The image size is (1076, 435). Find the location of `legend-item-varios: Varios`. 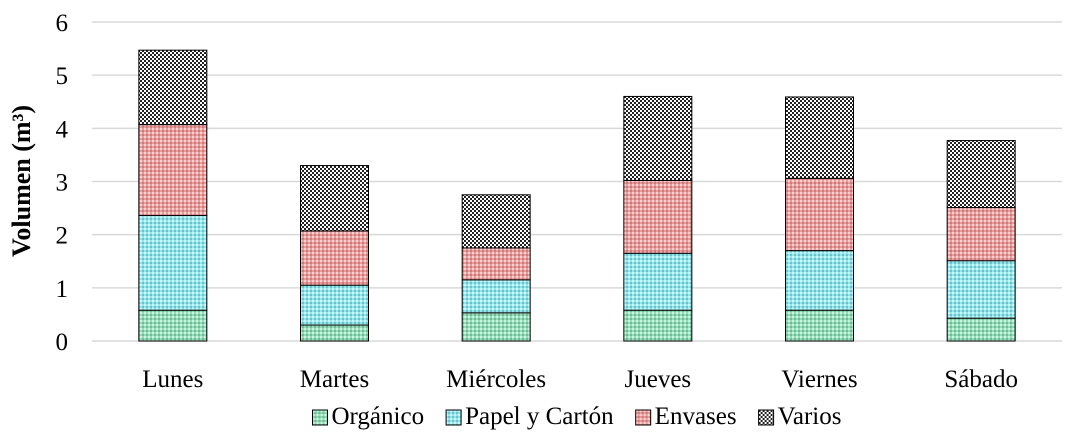

legend-item-varios: Varios is located at coordinates (800, 416).